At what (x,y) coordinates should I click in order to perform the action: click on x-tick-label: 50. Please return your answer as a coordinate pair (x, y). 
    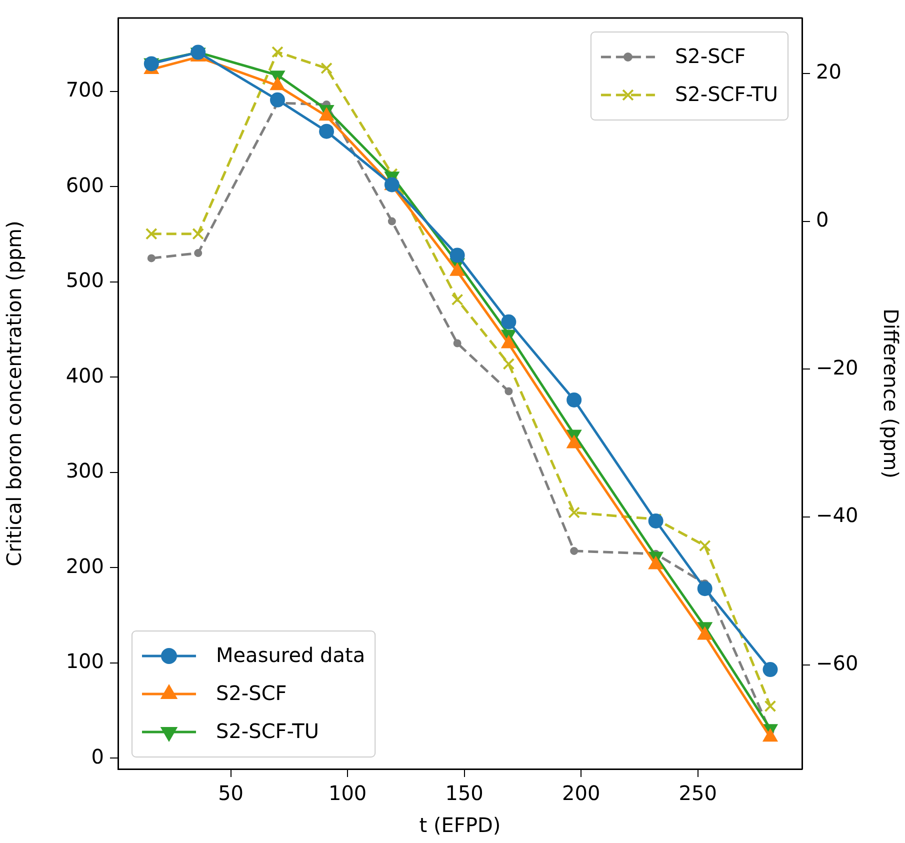
    Looking at the image, I should click on (231, 793).